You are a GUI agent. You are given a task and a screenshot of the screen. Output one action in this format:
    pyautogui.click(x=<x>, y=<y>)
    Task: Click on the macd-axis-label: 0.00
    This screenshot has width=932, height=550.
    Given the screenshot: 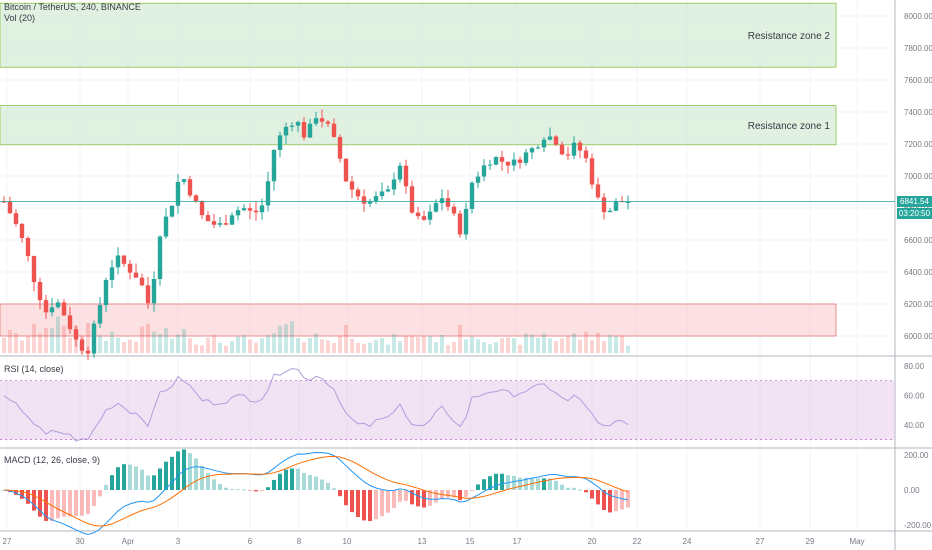 What is the action you would take?
    pyautogui.click(x=912, y=490)
    